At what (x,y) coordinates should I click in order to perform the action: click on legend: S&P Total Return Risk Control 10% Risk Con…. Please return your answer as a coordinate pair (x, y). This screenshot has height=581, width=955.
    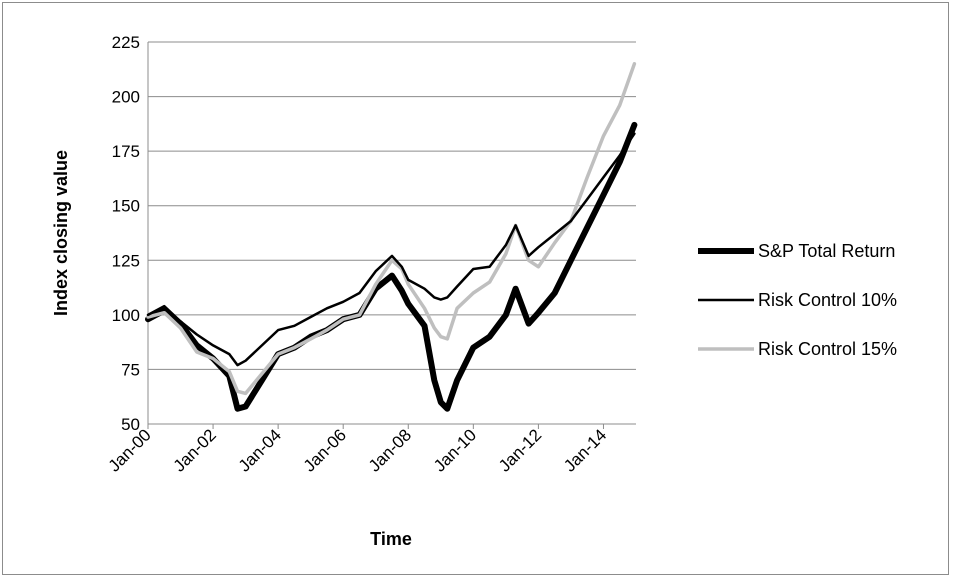
    Looking at the image, I should click on (797, 300).